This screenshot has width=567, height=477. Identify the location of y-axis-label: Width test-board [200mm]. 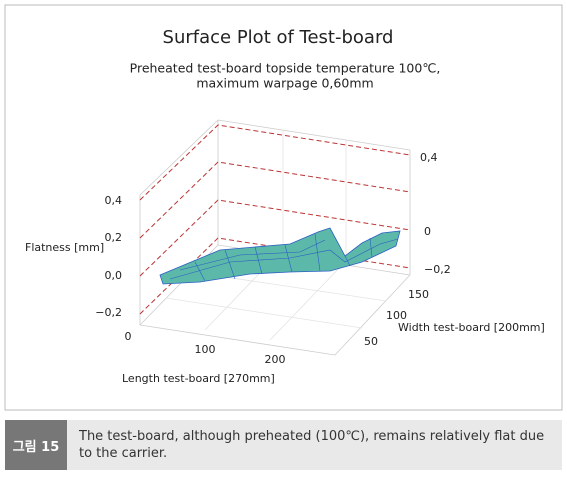
(471, 327).